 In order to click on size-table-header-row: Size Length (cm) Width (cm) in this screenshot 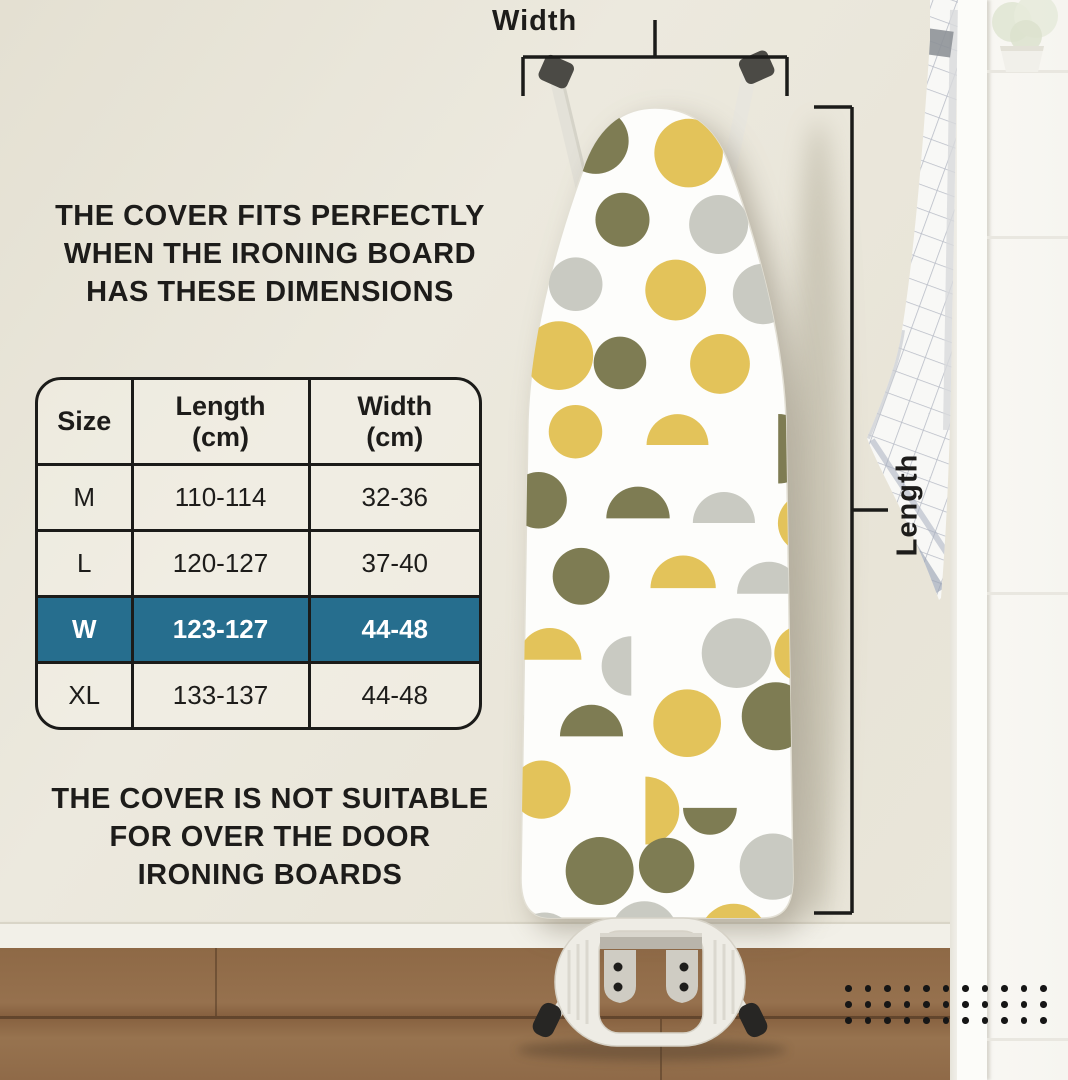, I will do `click(258, 423)`.